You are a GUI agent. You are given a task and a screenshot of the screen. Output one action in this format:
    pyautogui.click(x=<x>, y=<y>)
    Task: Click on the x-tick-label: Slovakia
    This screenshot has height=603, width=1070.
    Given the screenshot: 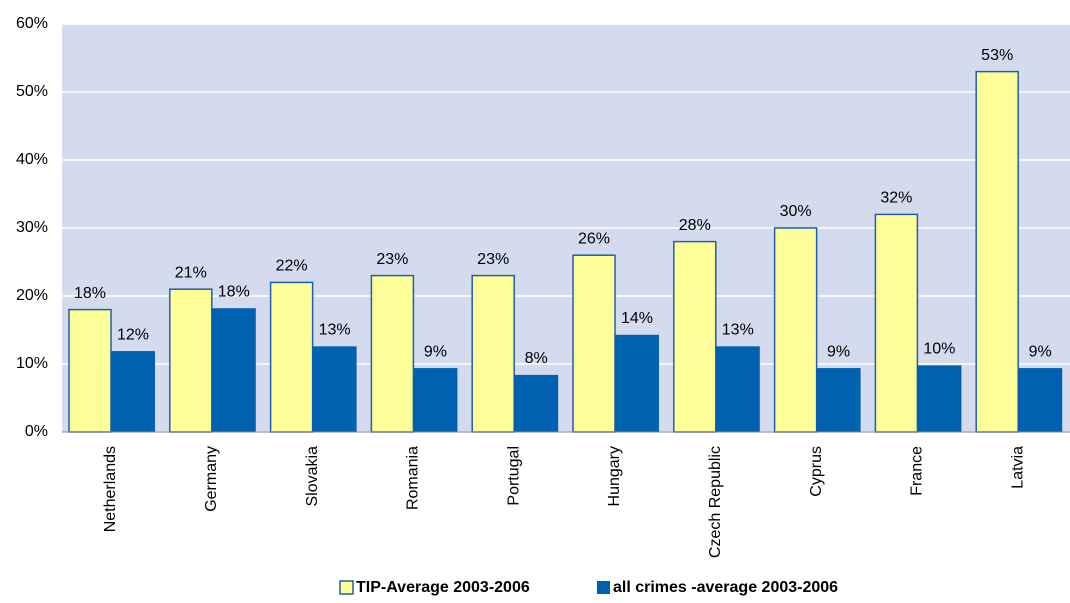 What is the action you would take?
    pyautogui.click(x=312, y=476)
    